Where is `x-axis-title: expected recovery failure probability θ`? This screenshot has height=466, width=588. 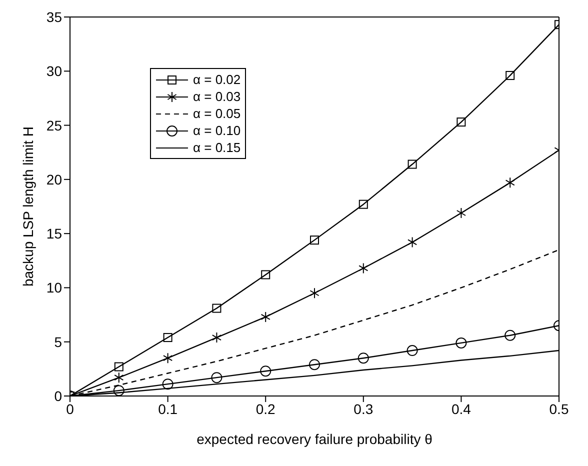
x-axis-title: expected recovery failure probability θ is located at coordinates (314, 439).